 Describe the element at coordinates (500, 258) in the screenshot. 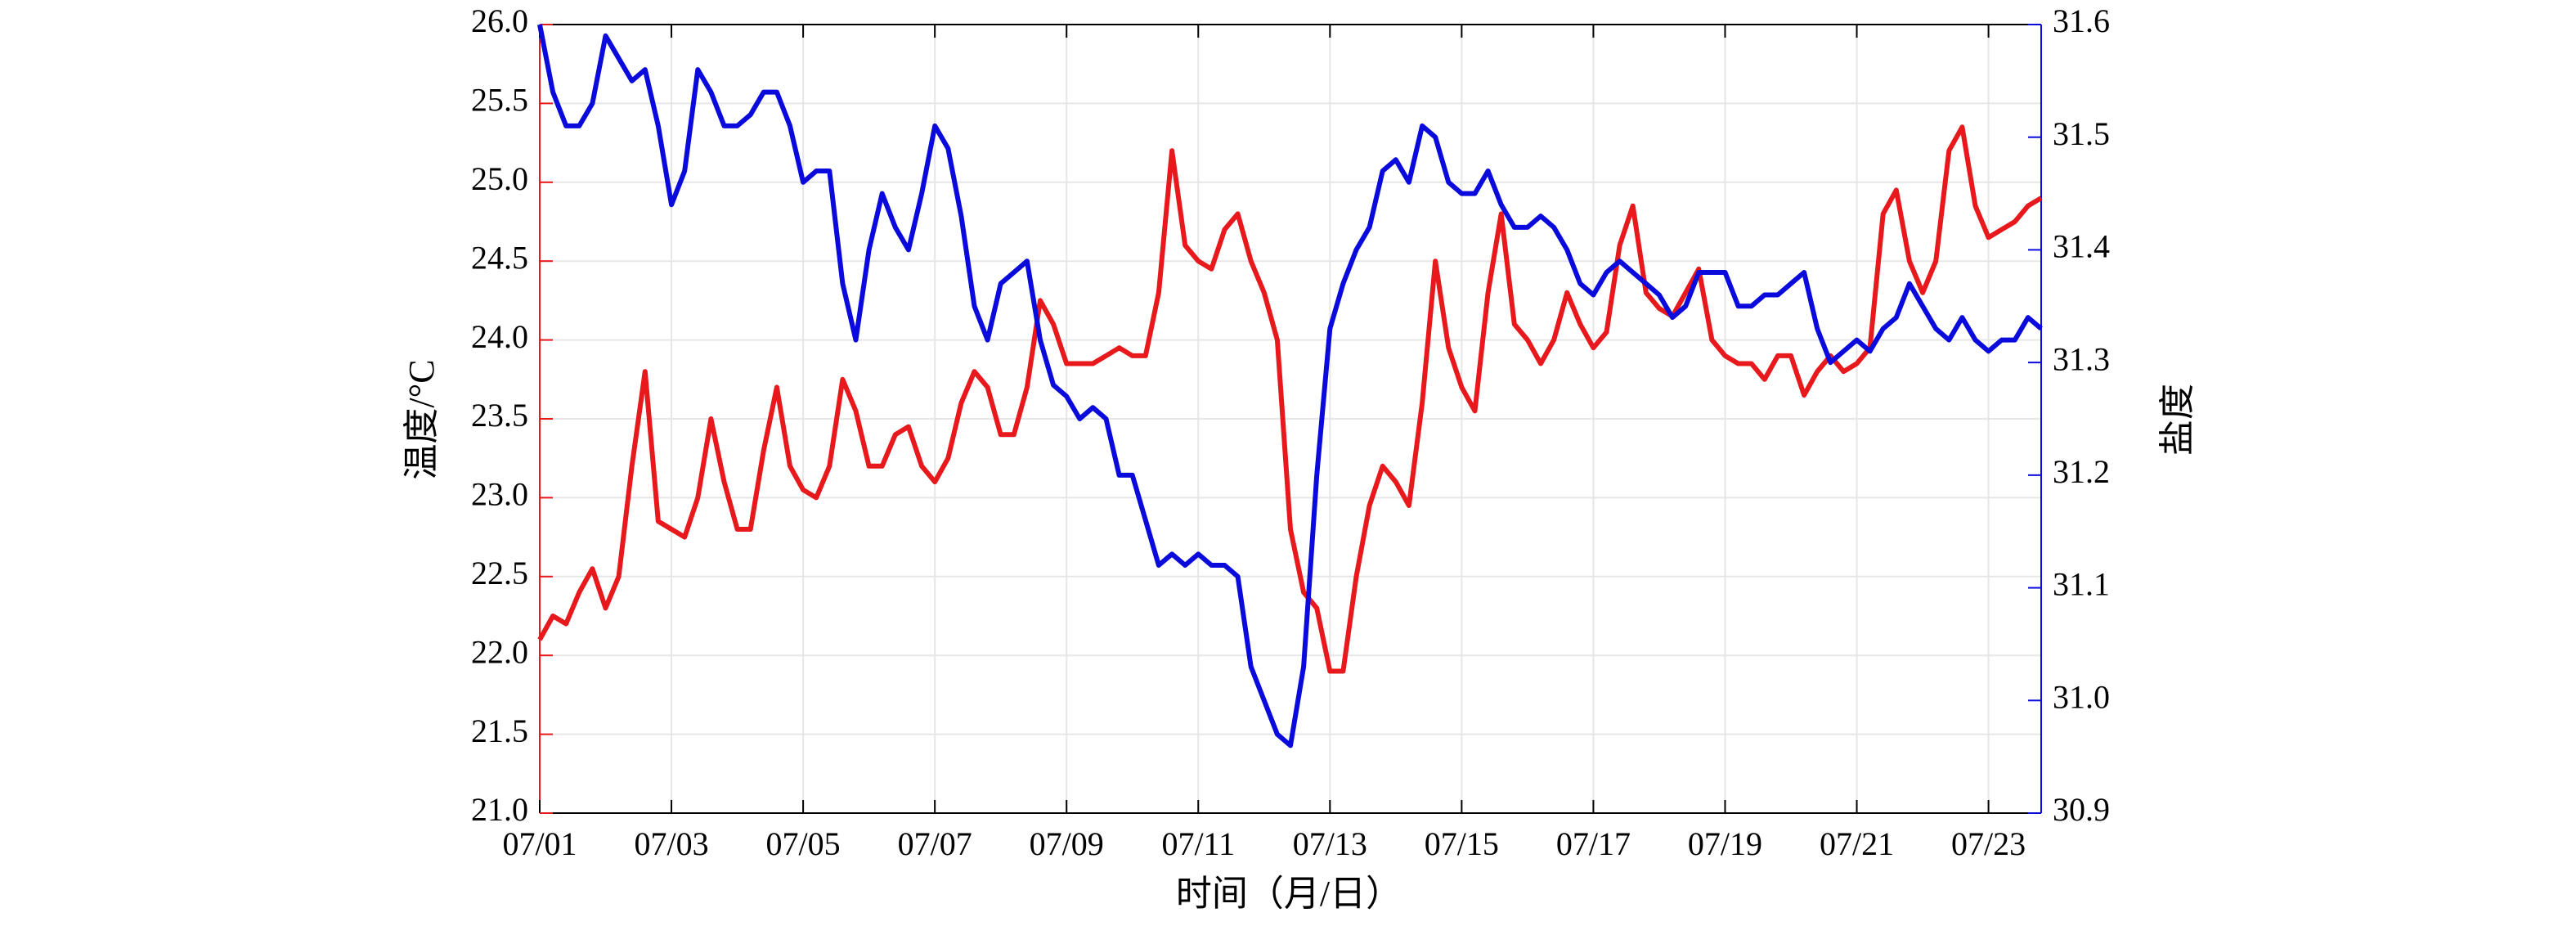

I see `y-tick-label: 24.5` at that location.